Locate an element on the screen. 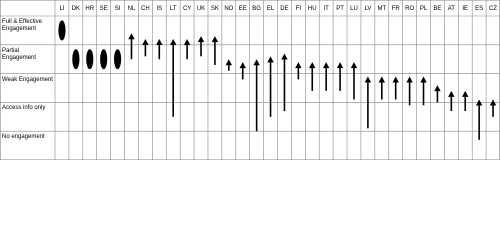 The width and height of the screenshot is (500, 240). country-label: LI is located at coordinates (61, 9).